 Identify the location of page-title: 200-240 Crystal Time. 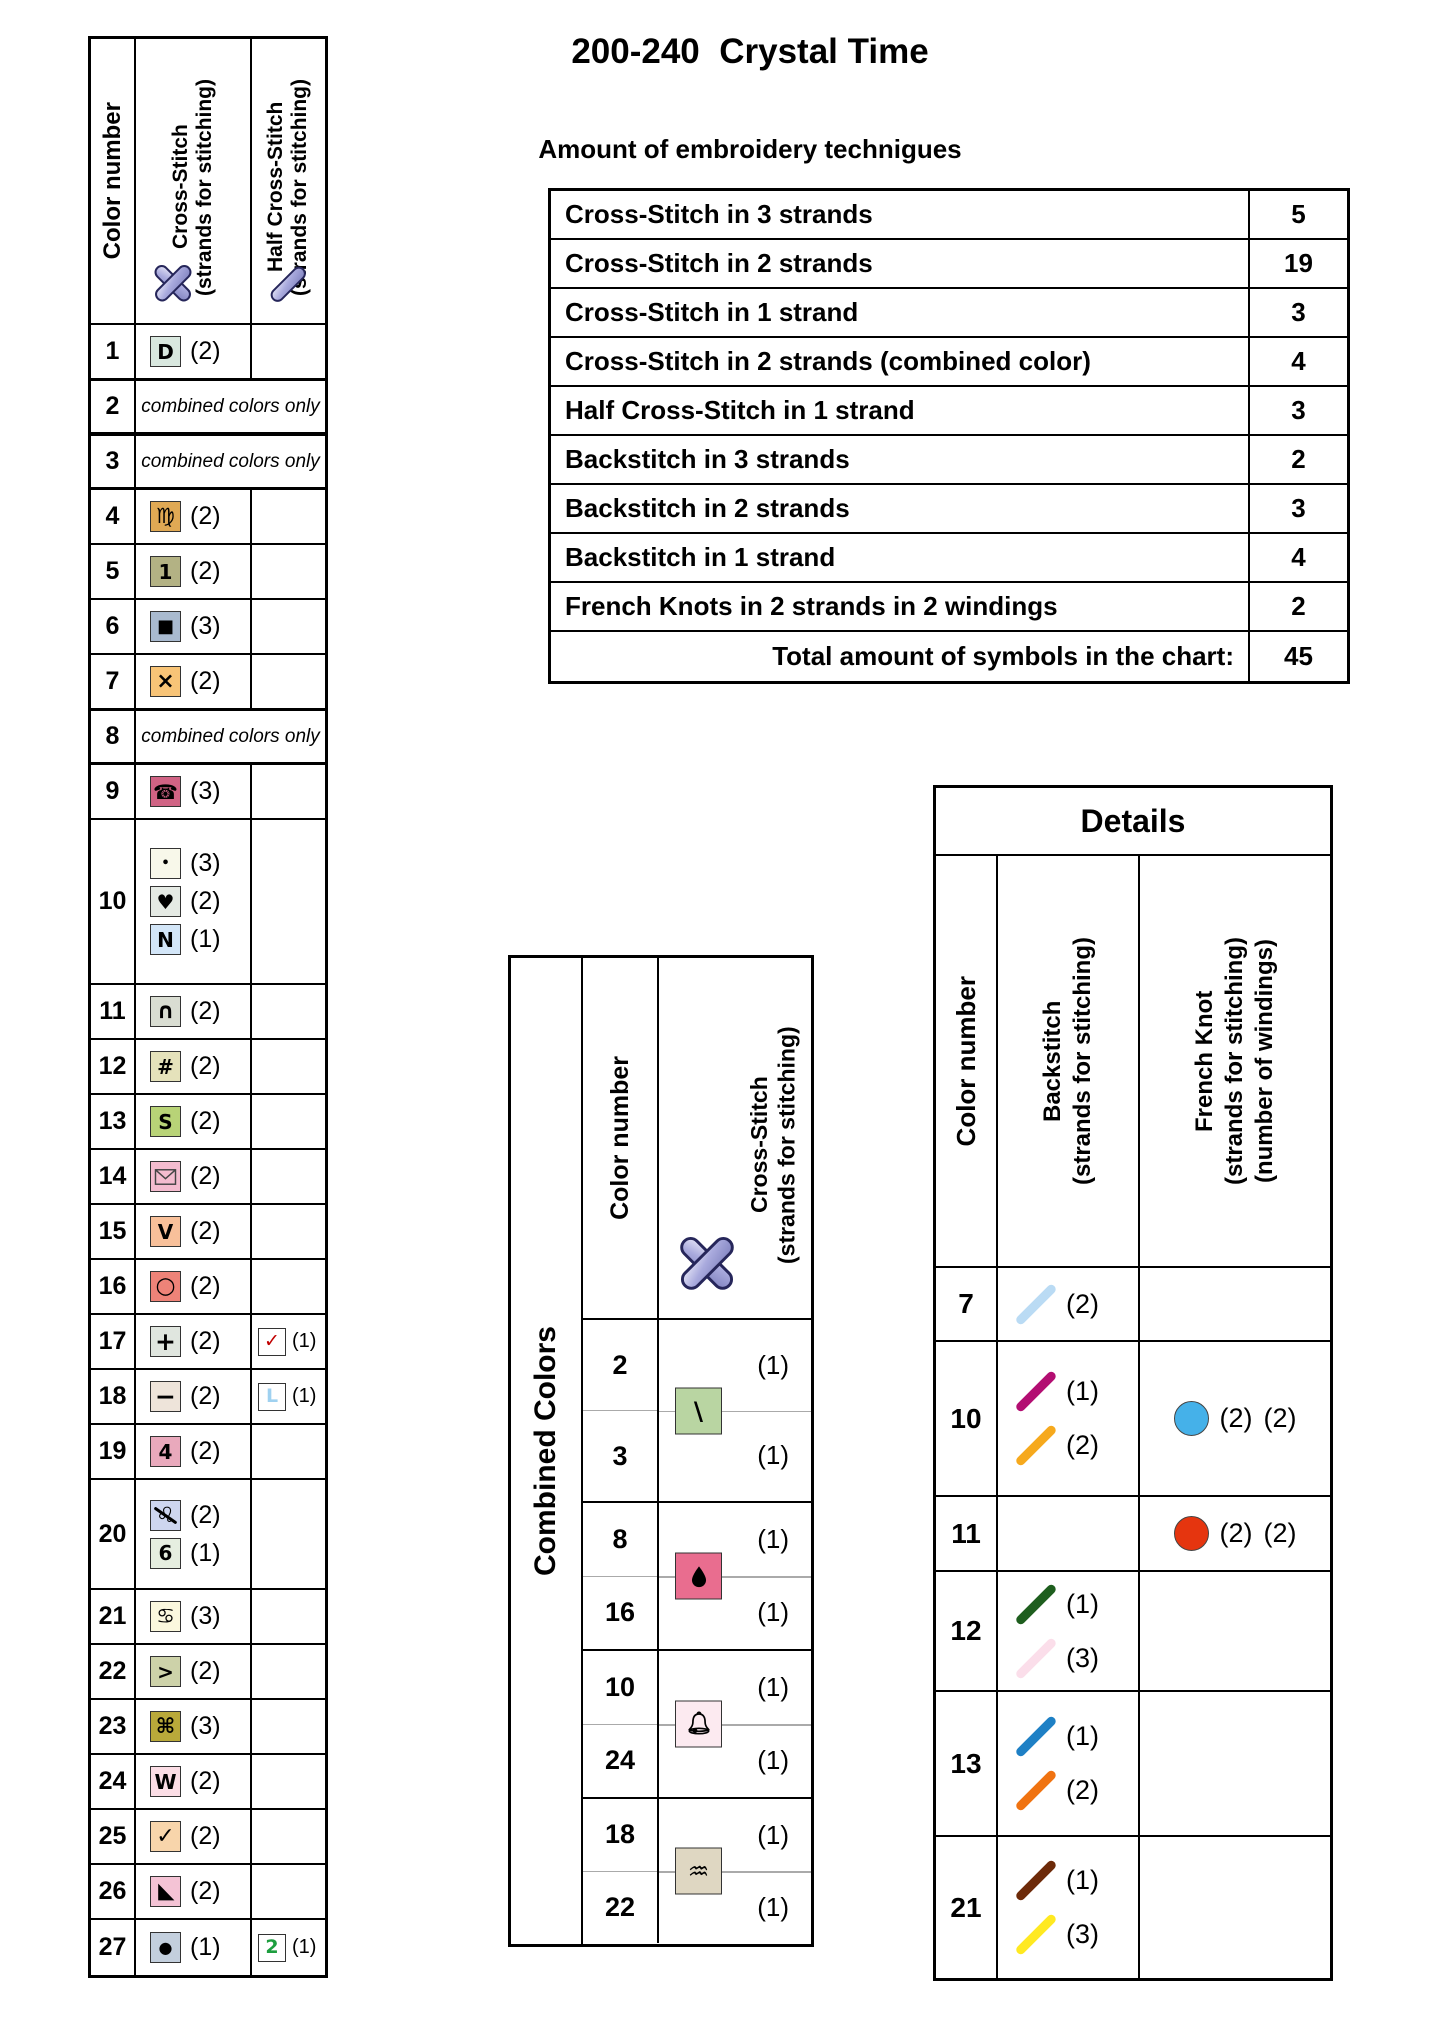
(750, 51).